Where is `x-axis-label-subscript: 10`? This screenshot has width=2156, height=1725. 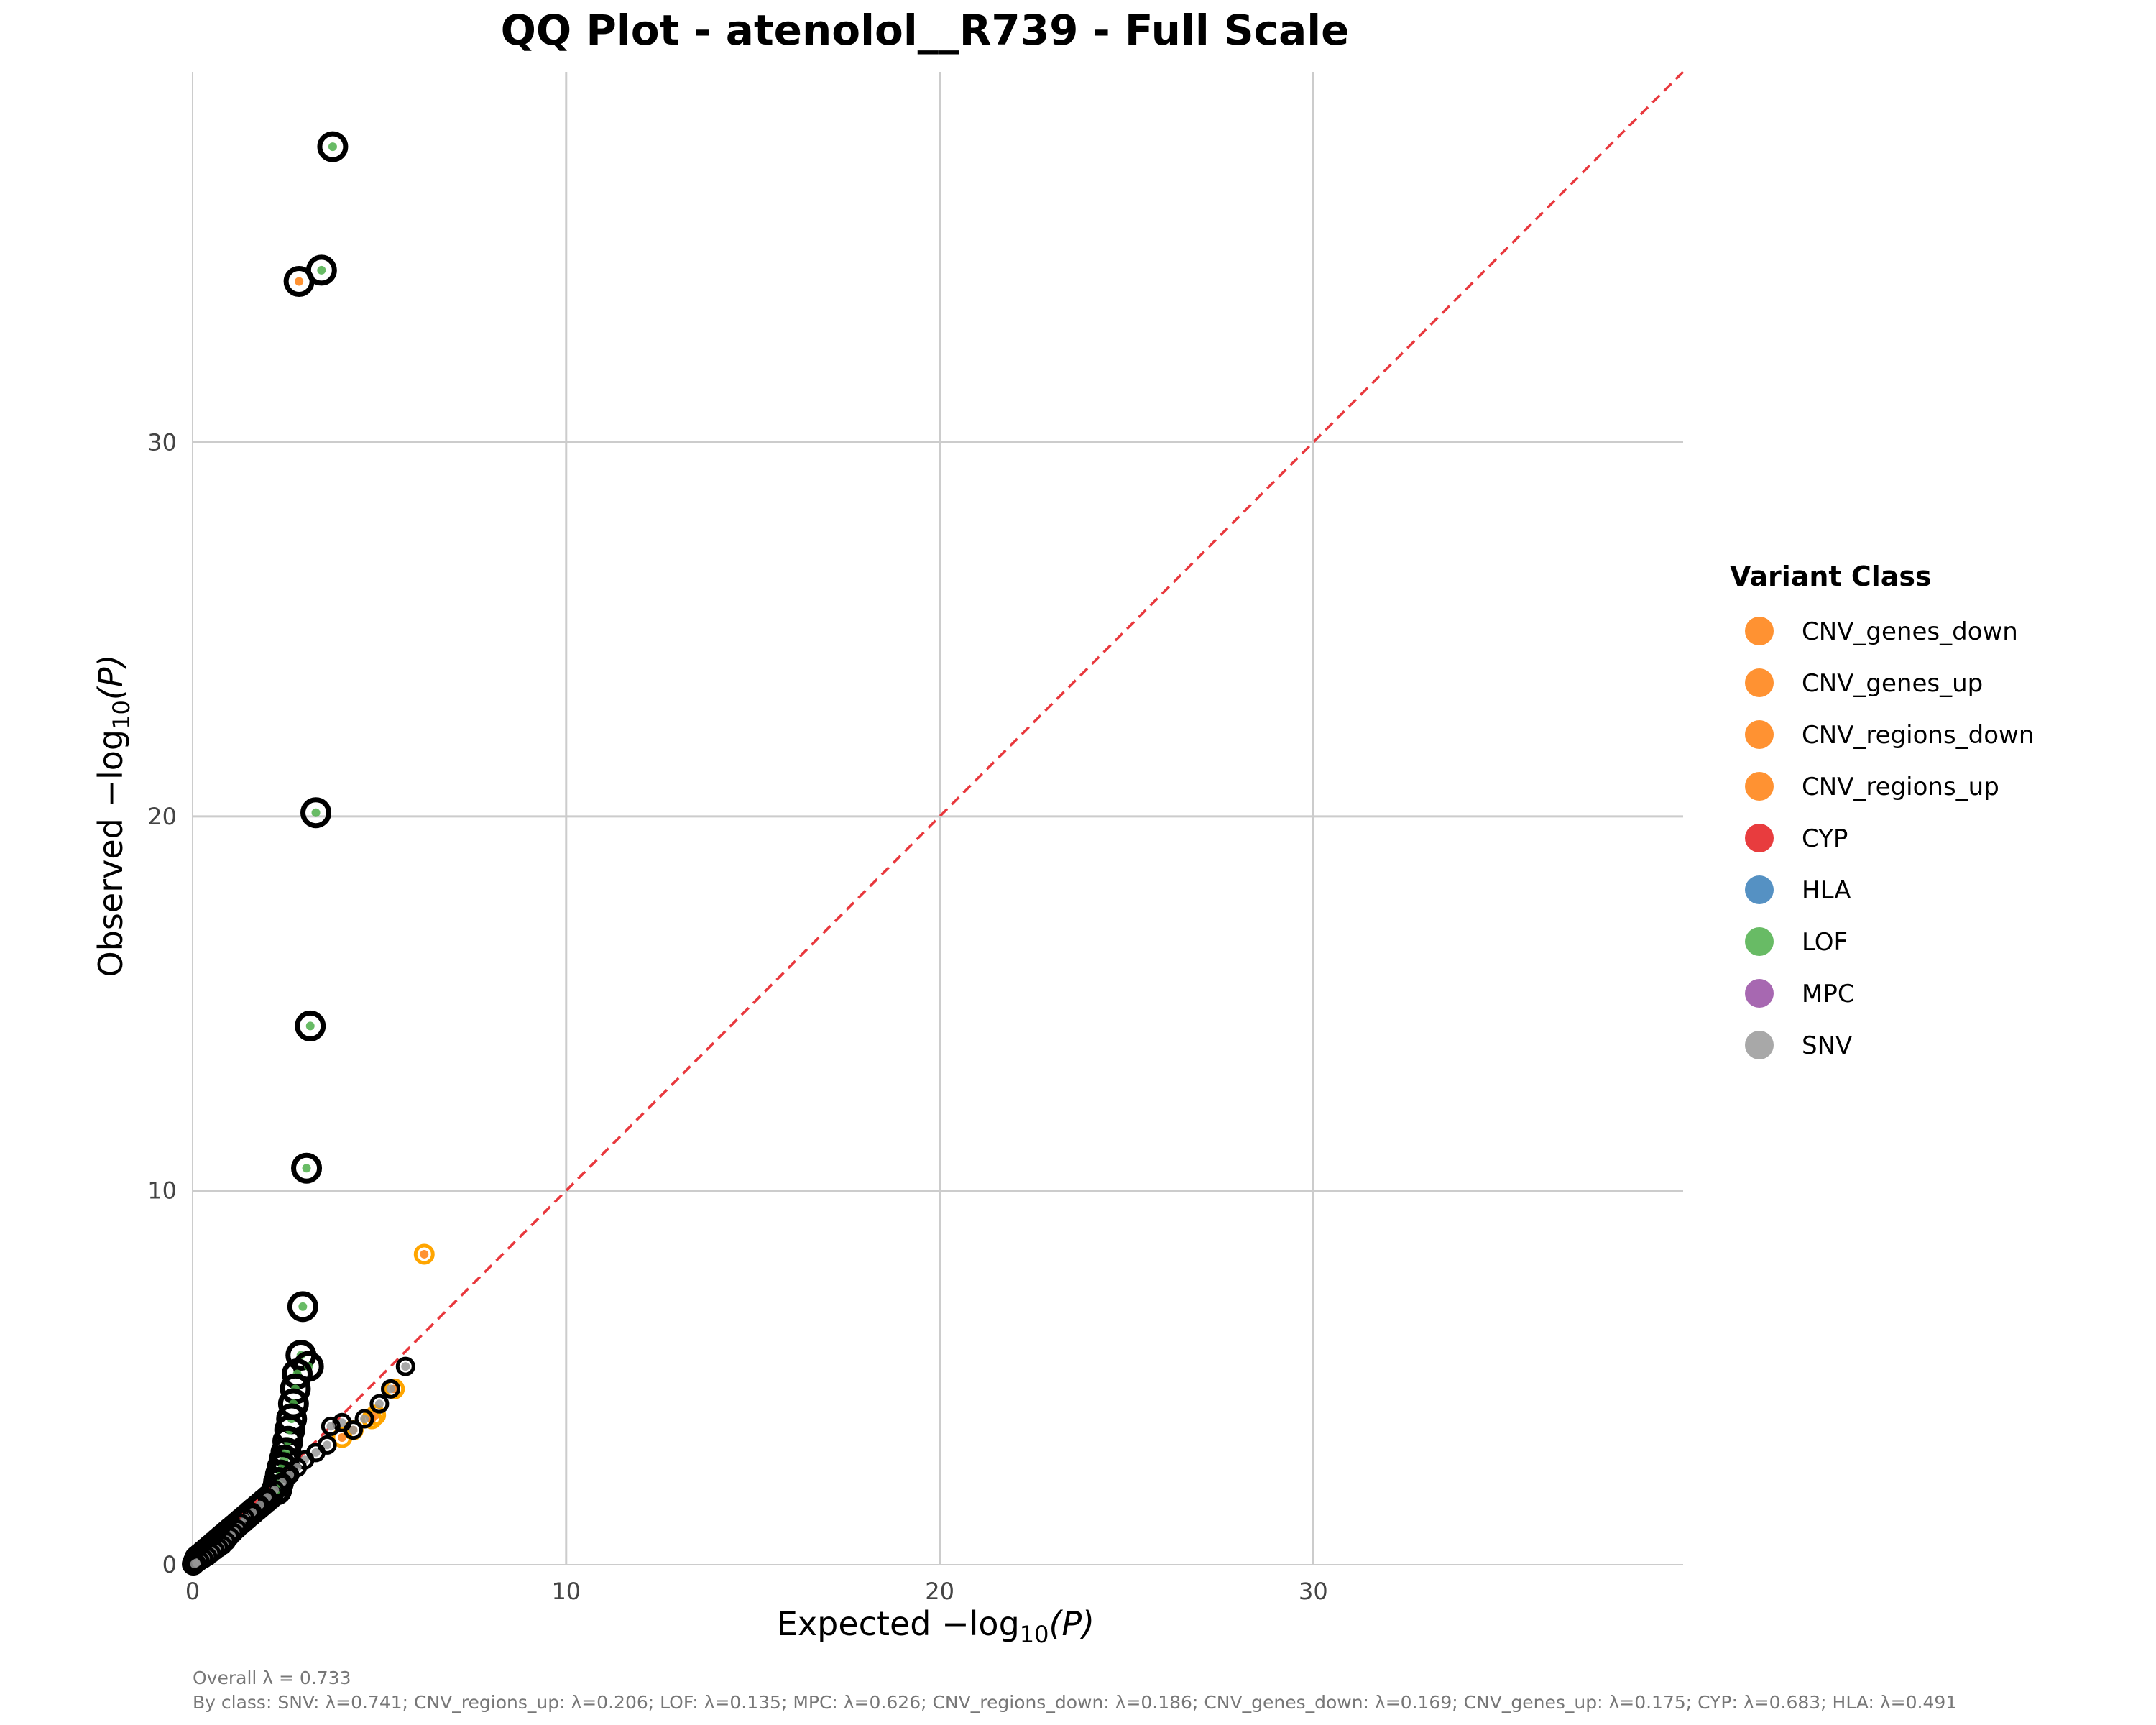 x-axis-label-subscript: 10 is located at coordinates (1034, 1634).